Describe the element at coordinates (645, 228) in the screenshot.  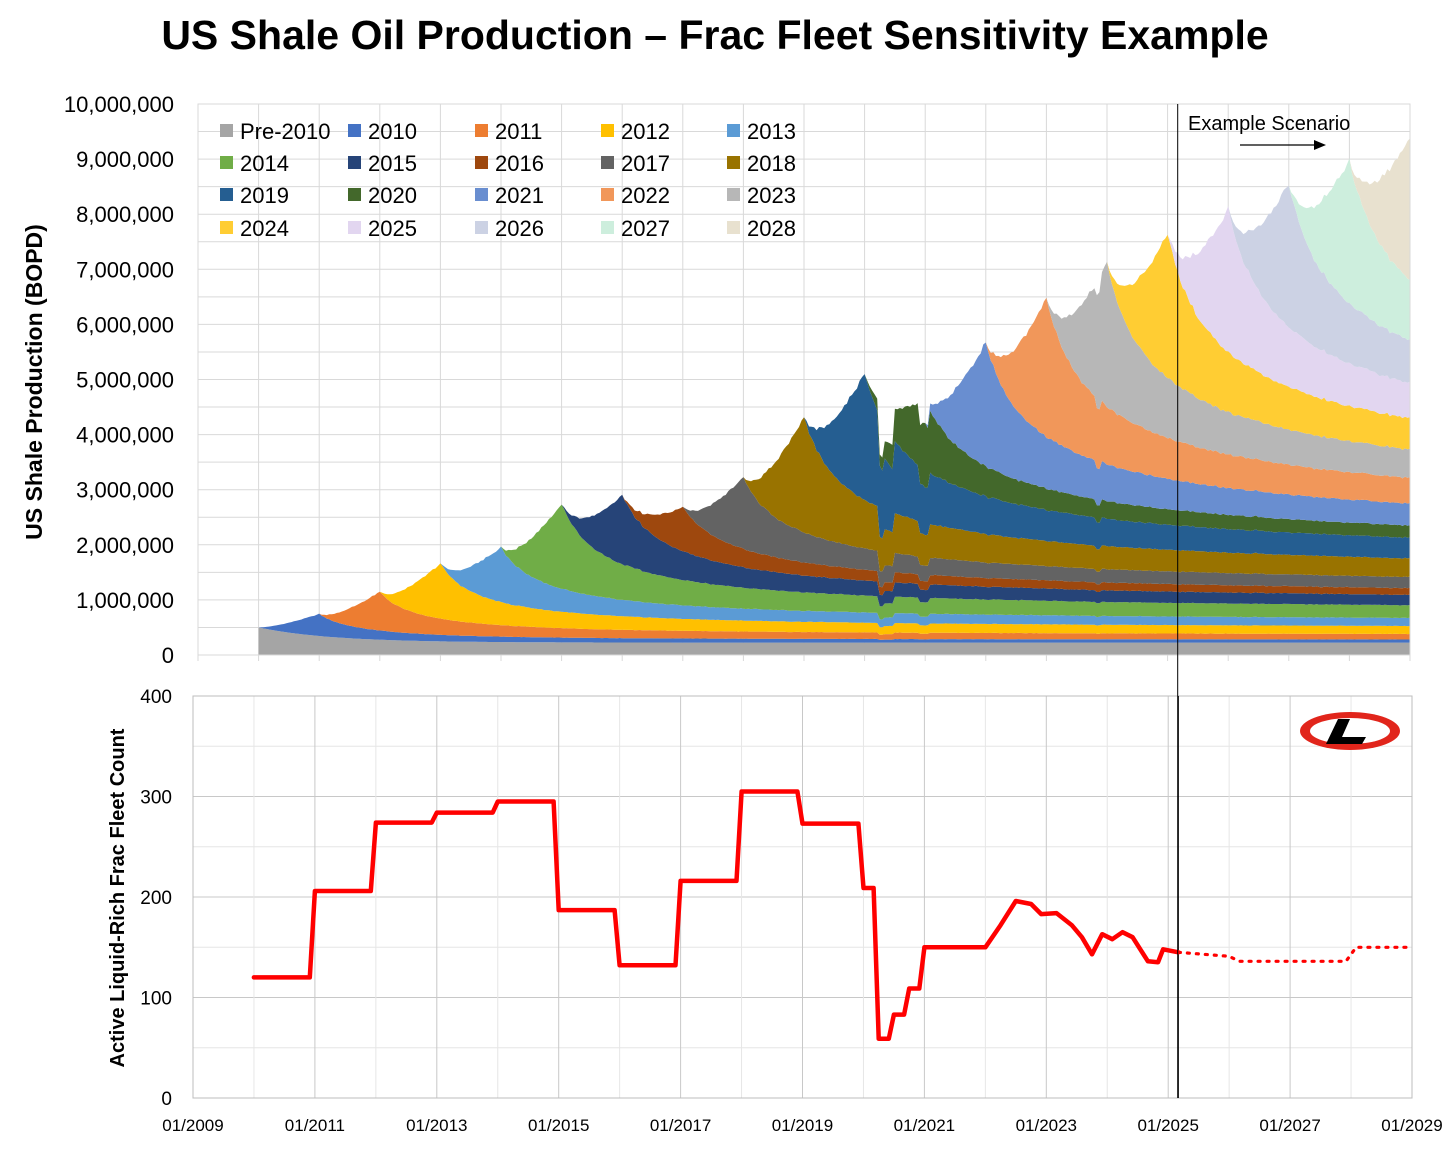
I see `legend-label: 2027` at that location.